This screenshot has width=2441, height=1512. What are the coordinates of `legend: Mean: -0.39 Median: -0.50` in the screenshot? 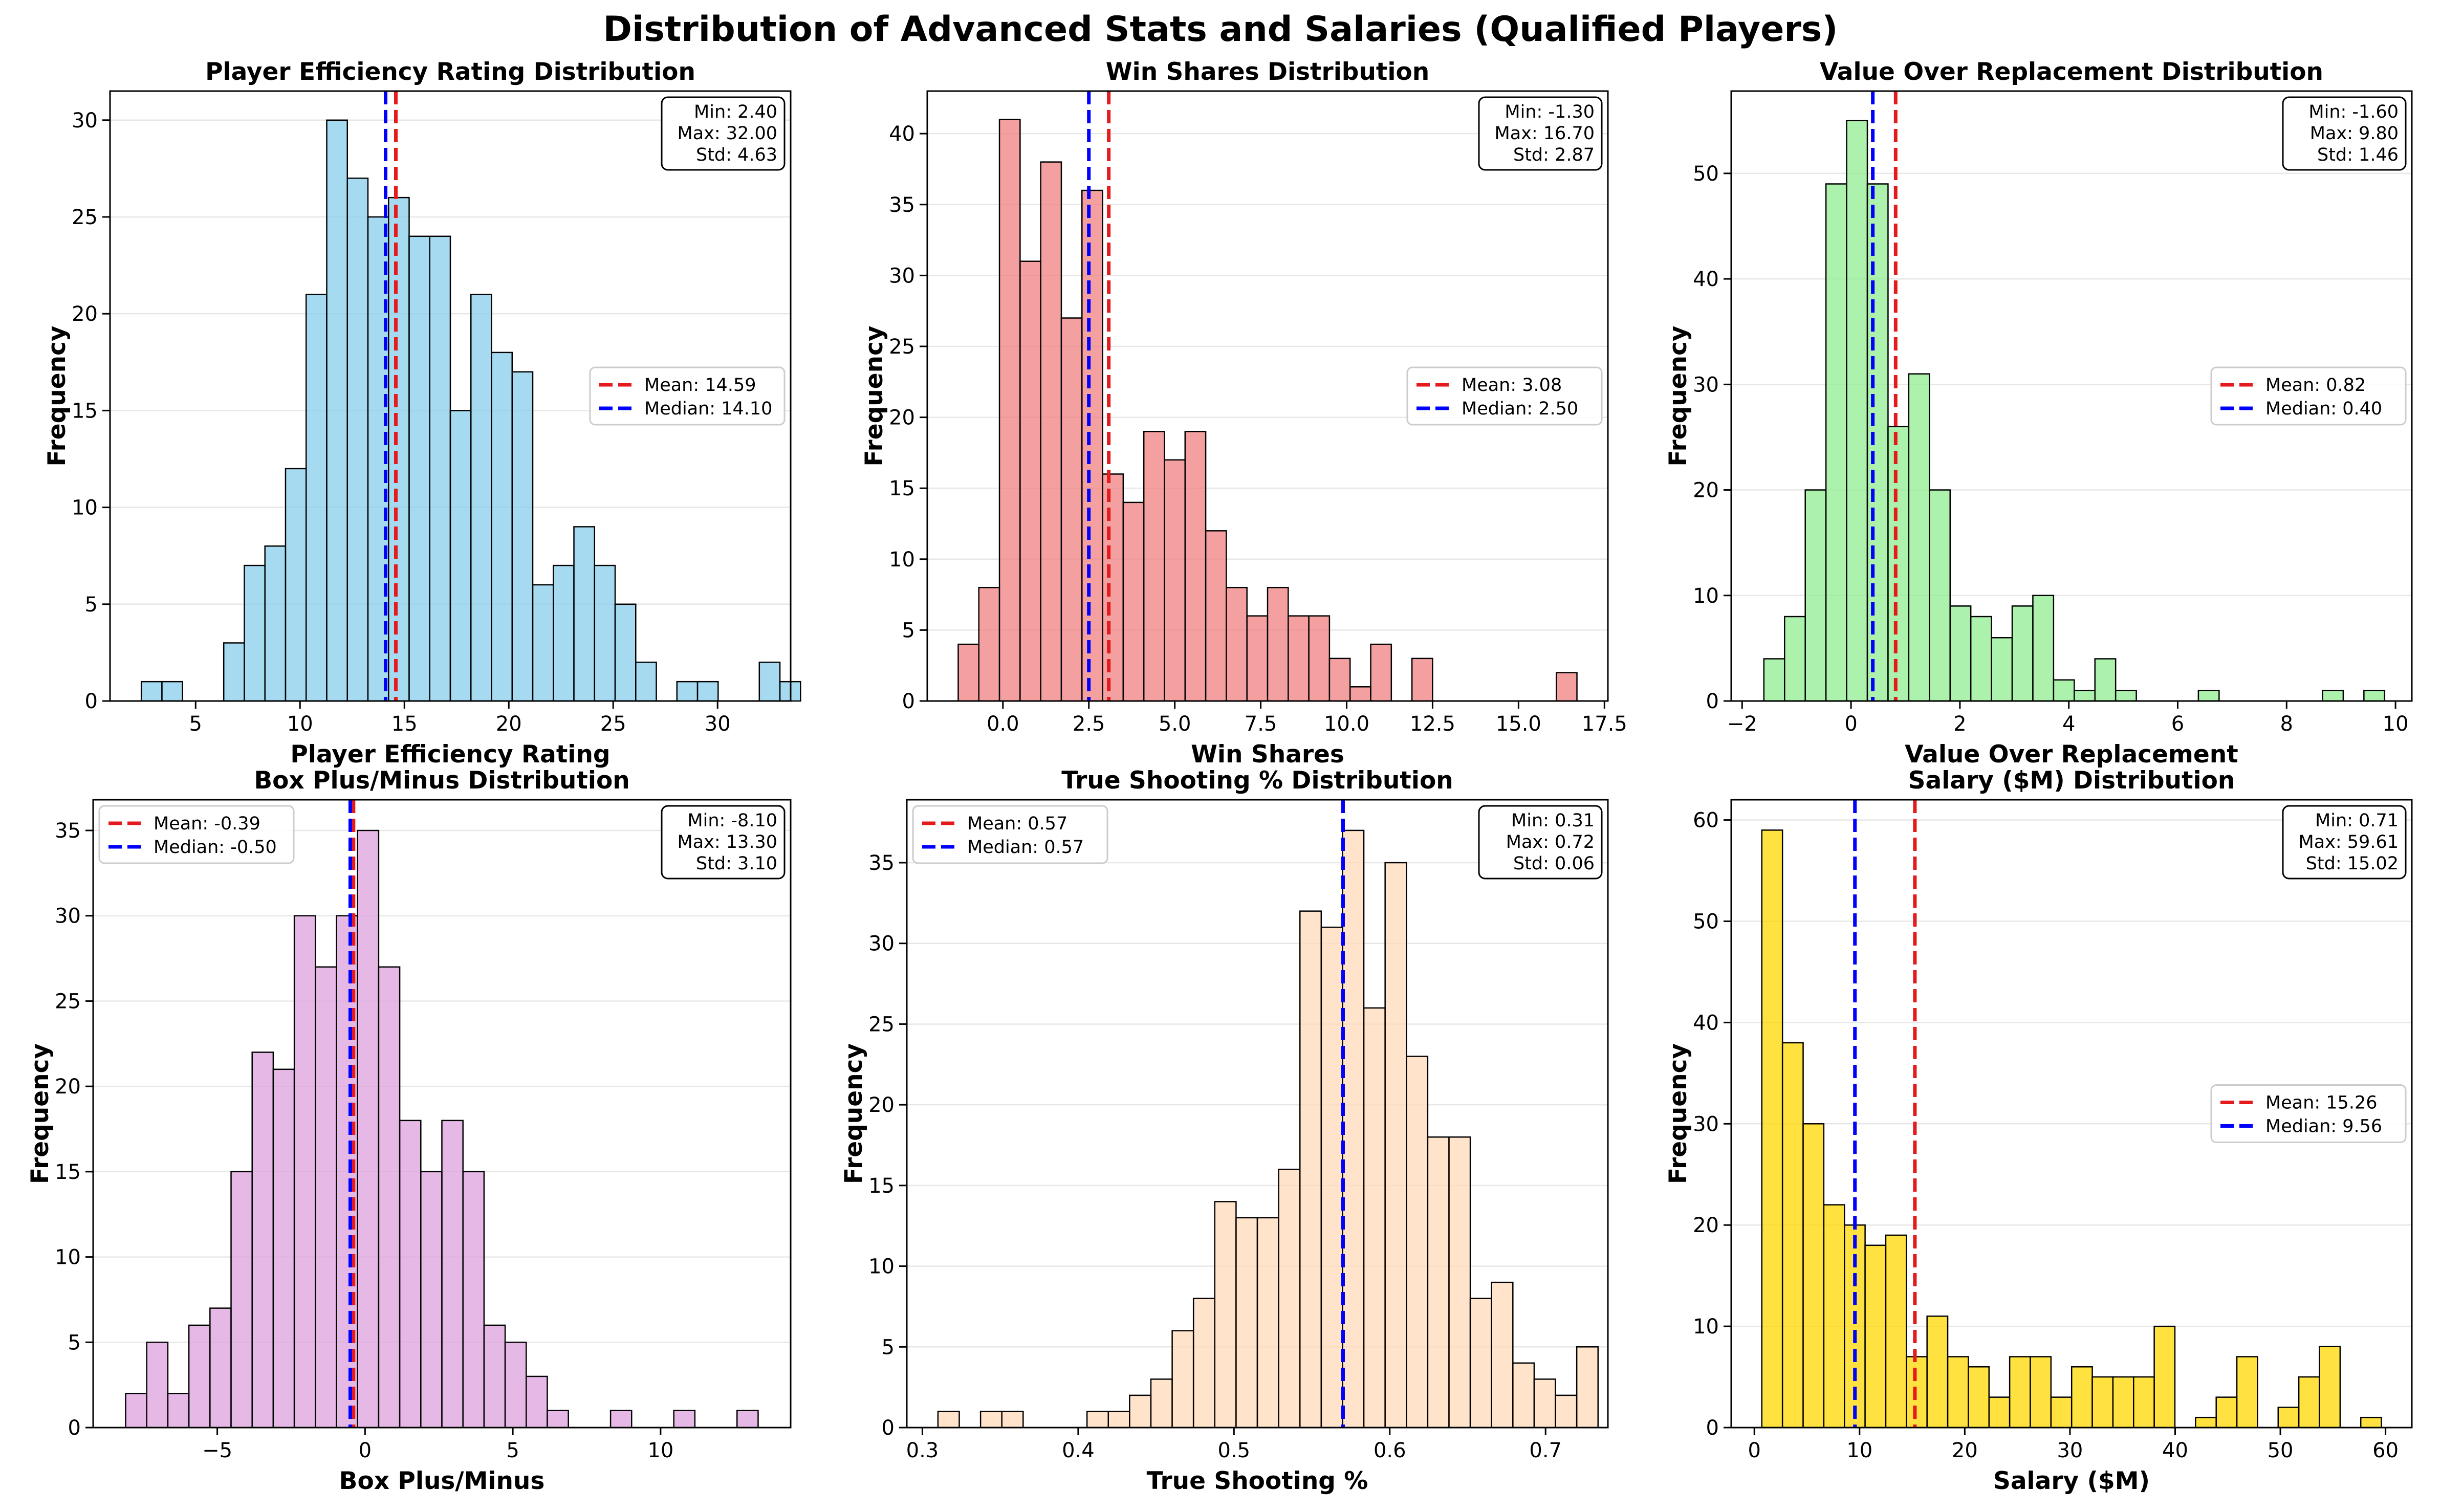 It's located at (196, 835).